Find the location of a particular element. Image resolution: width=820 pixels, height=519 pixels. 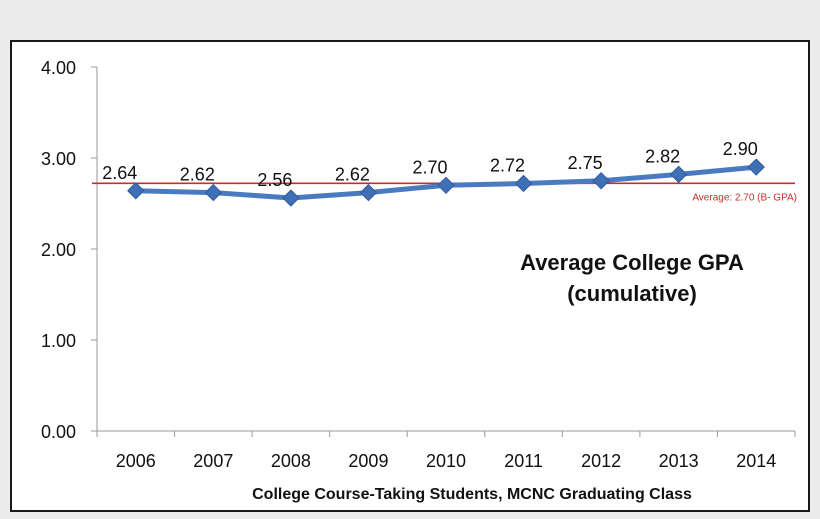

x-tick-label: 2009 is located at coordinates (368, 461).